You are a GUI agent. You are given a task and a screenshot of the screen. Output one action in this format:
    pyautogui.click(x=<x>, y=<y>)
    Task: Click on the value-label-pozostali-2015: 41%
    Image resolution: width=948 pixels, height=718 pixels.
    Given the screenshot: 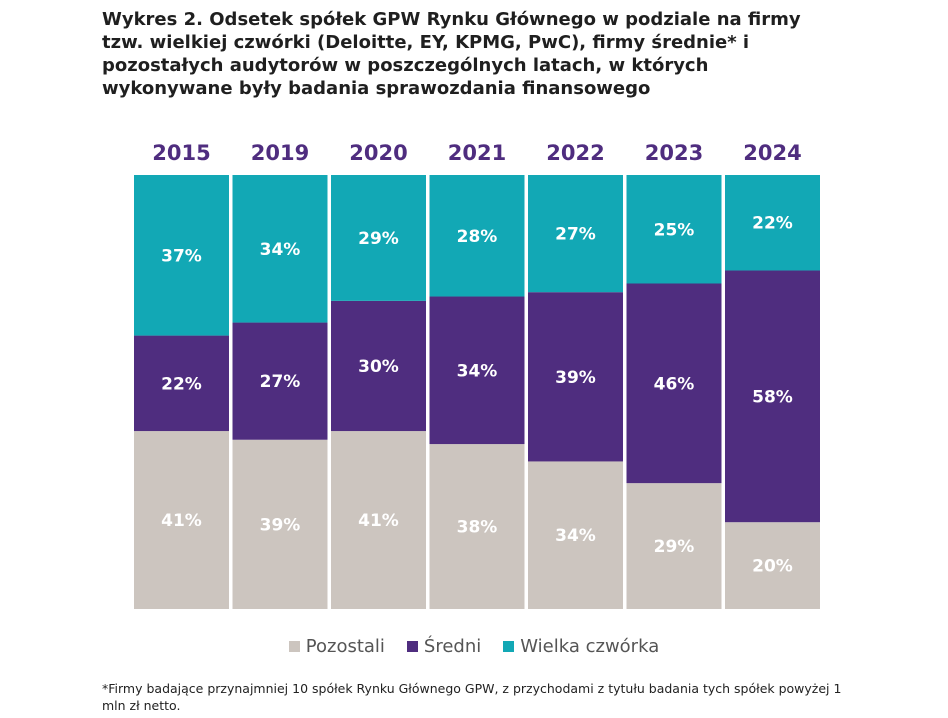 What is the action you would take?
    pyautogui.click(x=181, y=521)
    